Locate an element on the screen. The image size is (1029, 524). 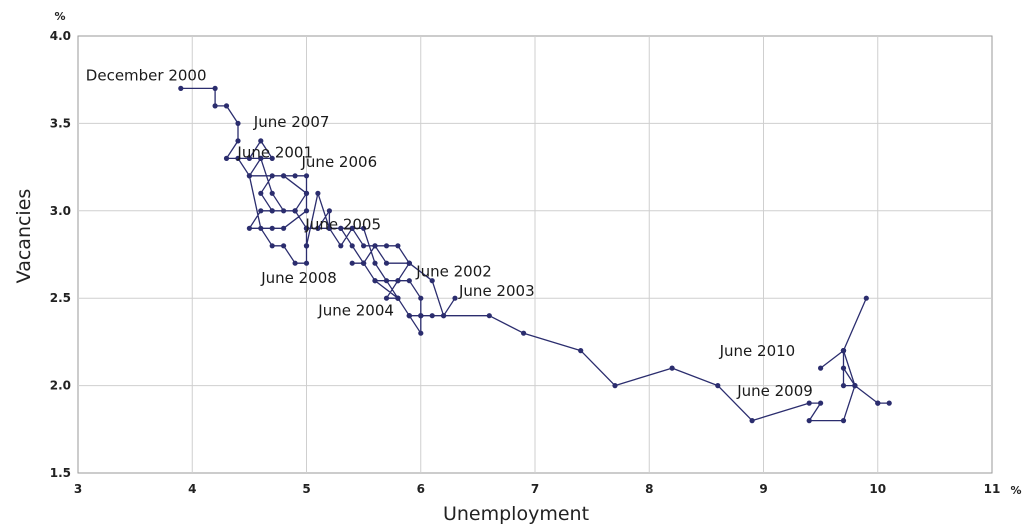
annotation-label: June 2010 is located at coordinates (757, 351).